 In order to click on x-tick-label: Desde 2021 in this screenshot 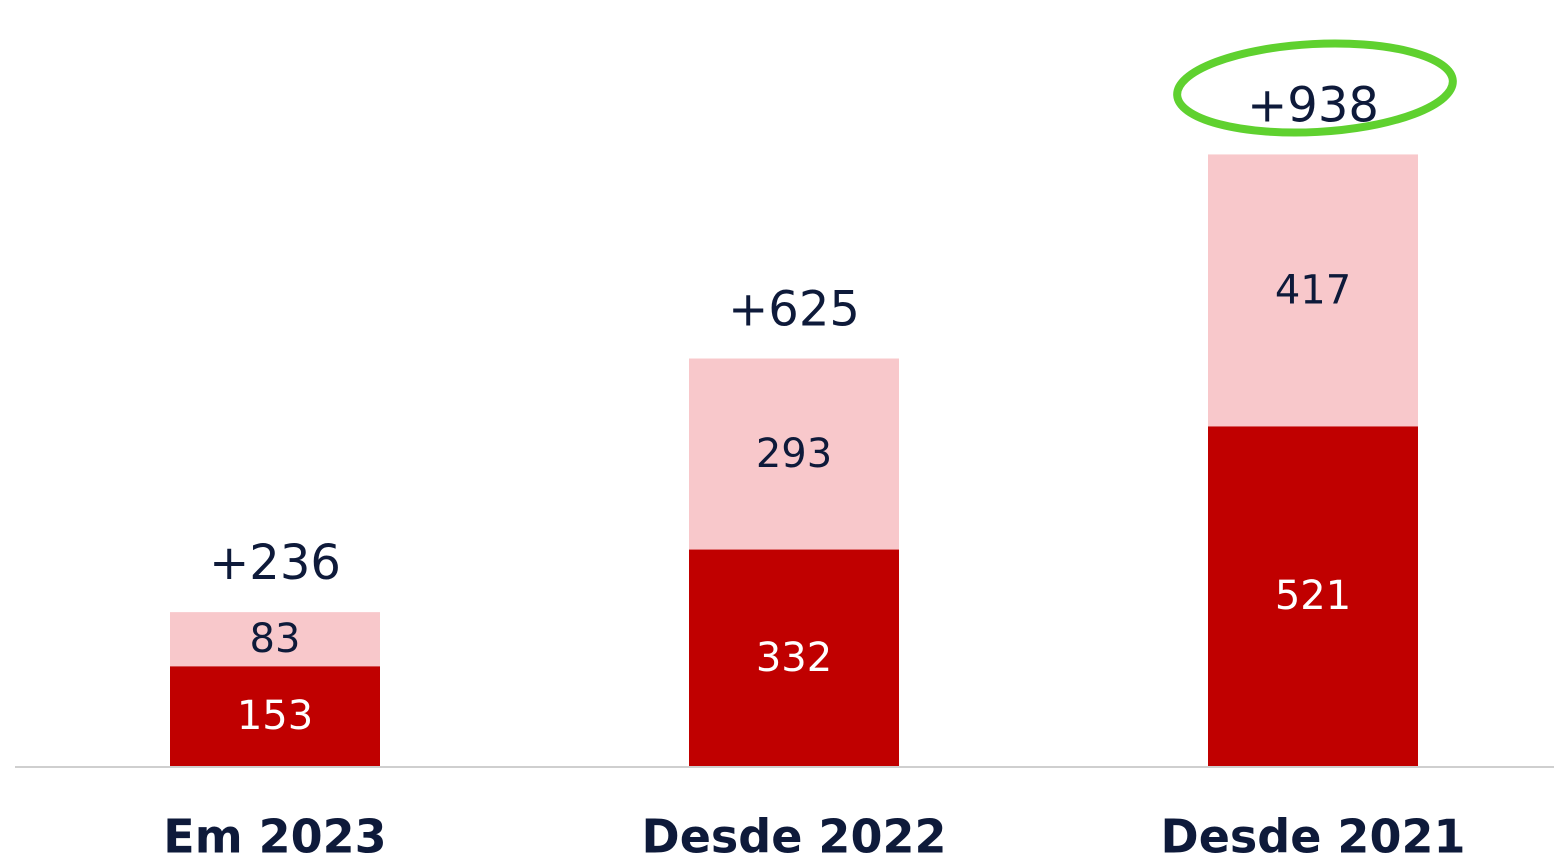, I will do `click(1313, 837)`.